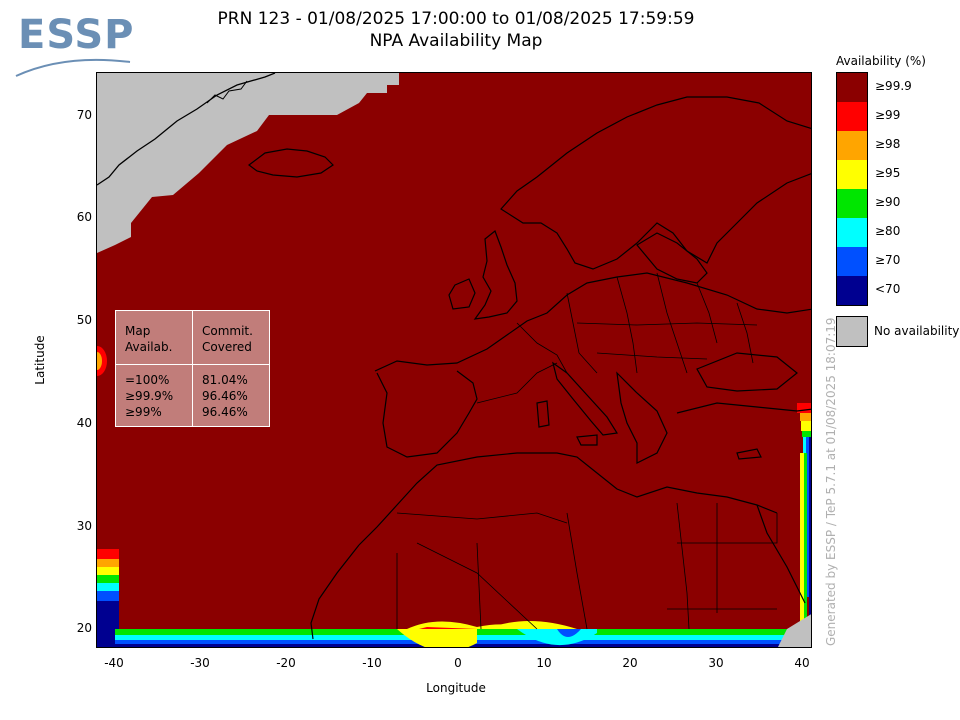 This screenshot has width=960, height=720. Describe the element at coordinates (917, 331) in the screenshot. I see `no-data-label: No availability` at that location.